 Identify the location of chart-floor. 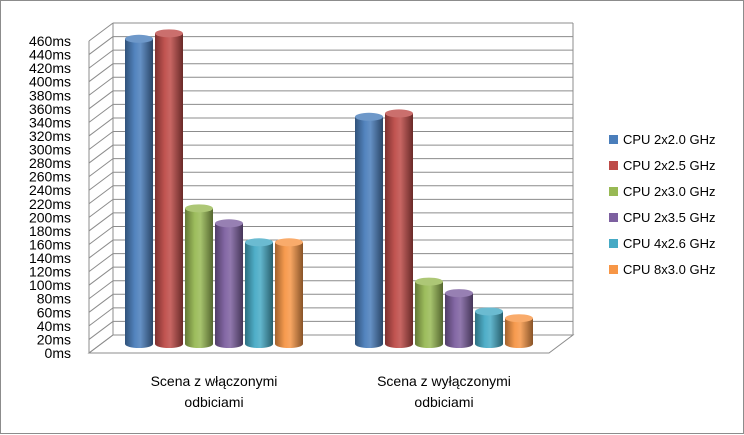
(331, 344).